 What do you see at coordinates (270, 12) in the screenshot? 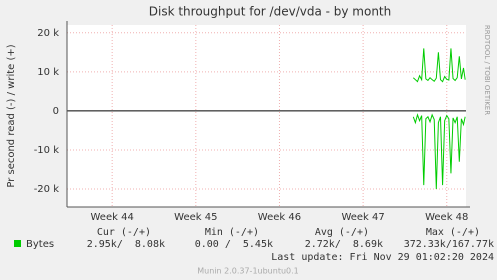
I see `chart-title: Disk throughput for /dev/vda - by month` at bounding box center [270, 12].